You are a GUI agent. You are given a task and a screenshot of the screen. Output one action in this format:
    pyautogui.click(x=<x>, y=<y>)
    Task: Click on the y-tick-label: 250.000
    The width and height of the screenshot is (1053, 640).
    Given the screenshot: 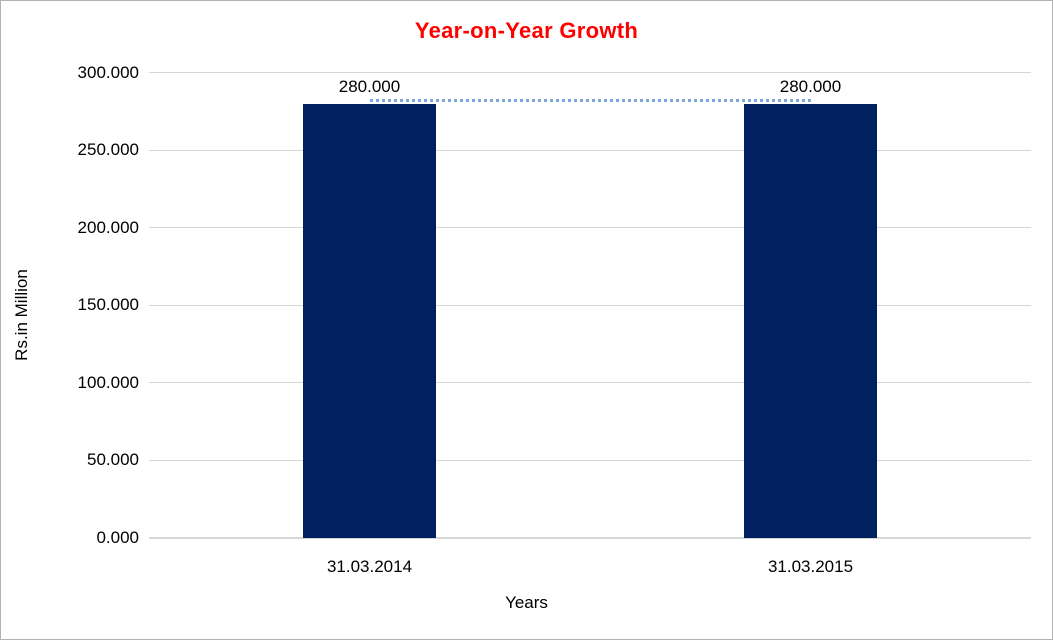 What is the action you would take?
    pyautogui.click(x=108, y=150)
    